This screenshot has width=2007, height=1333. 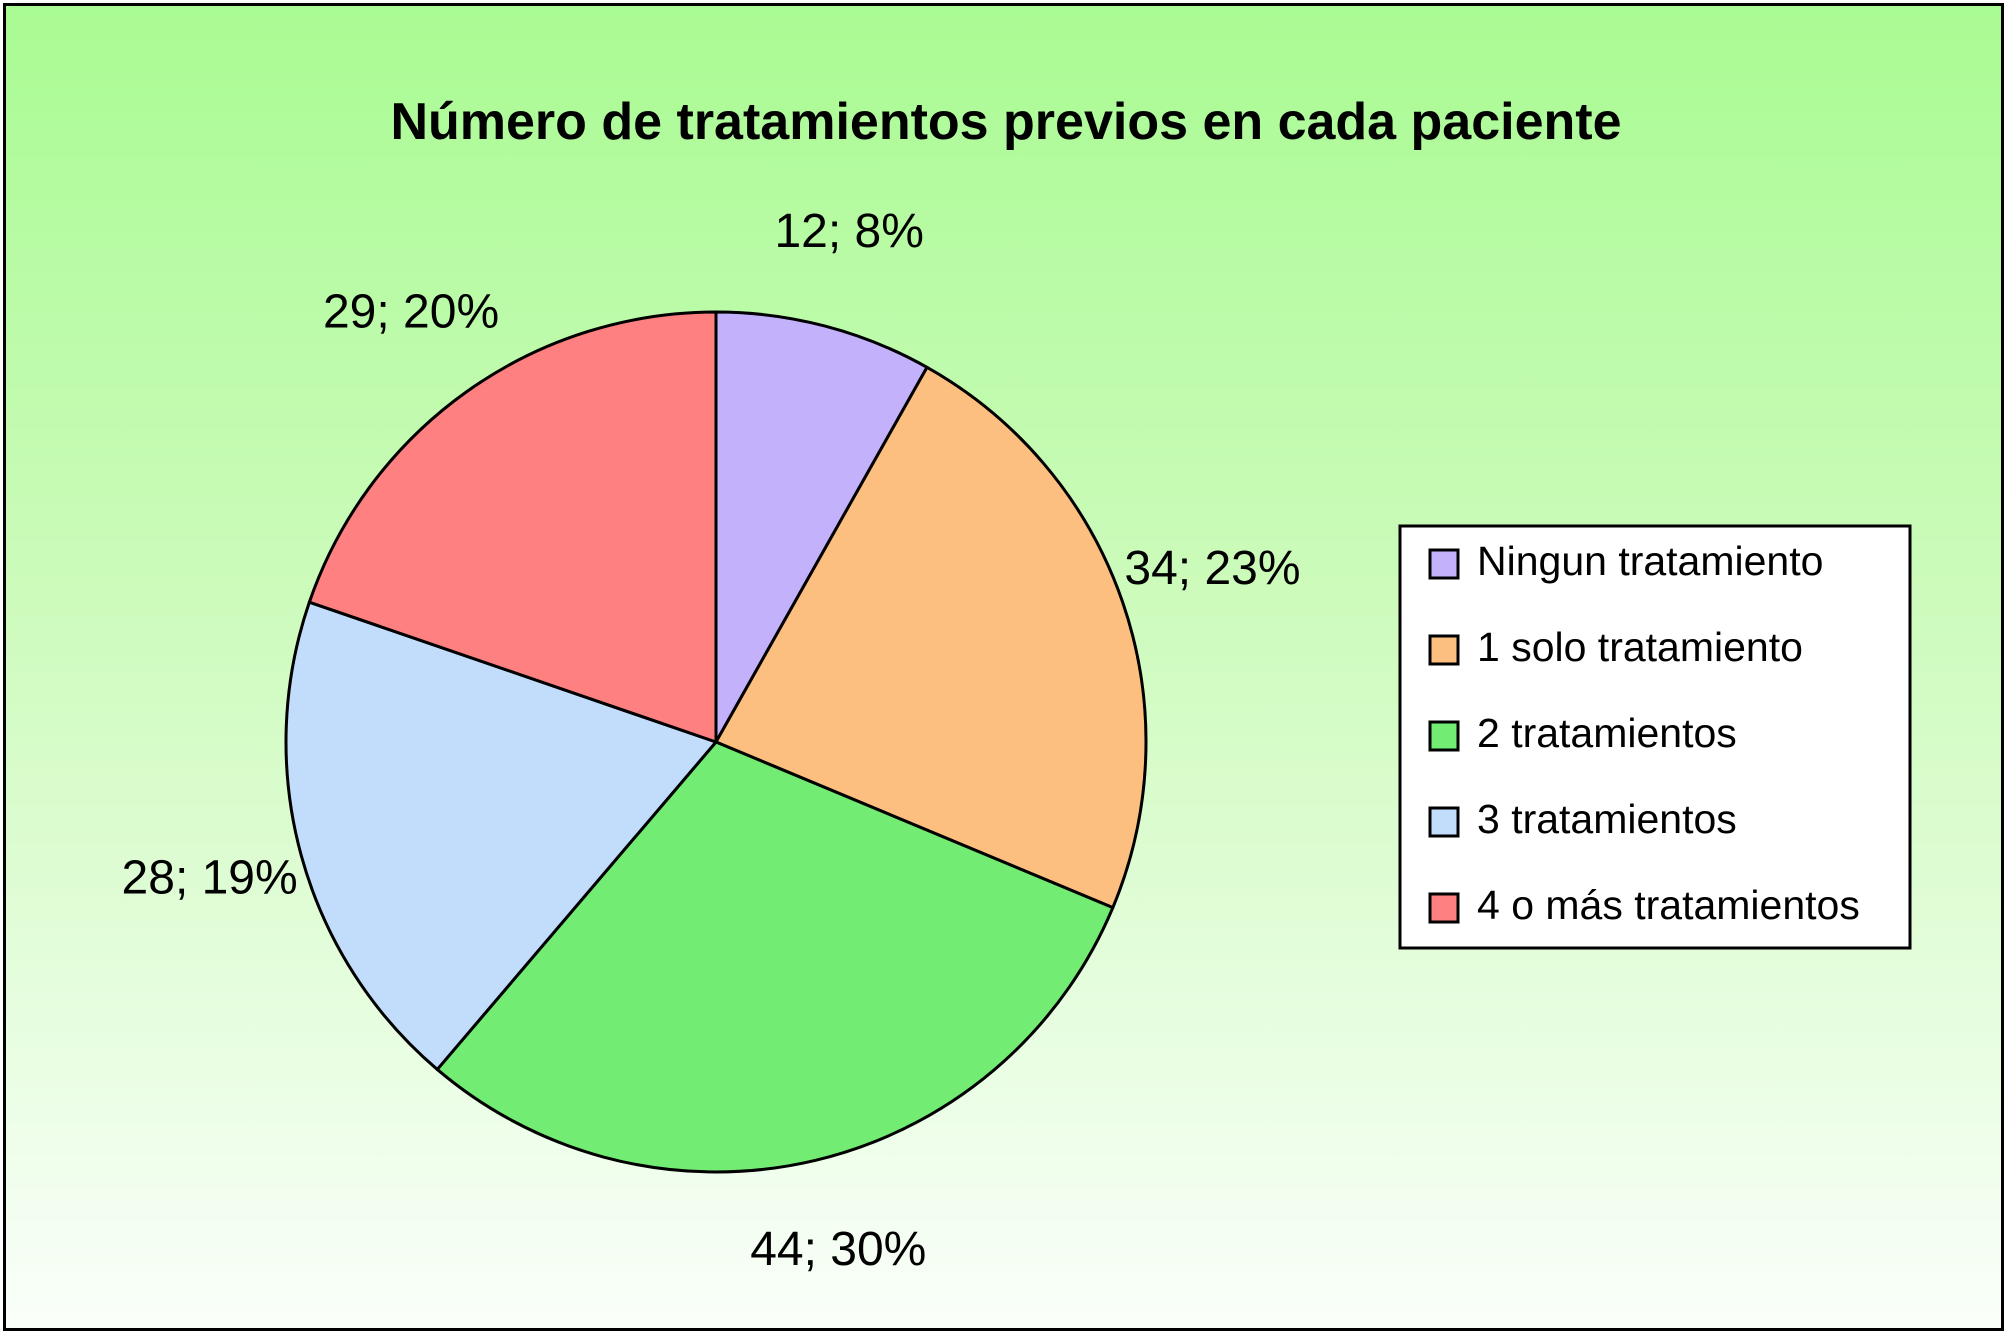 What do you see at coordinates (1607, 819) in the screenshot?
I see `legend-label-4: 3 tratamientos` at bounding box center [1607, 819].